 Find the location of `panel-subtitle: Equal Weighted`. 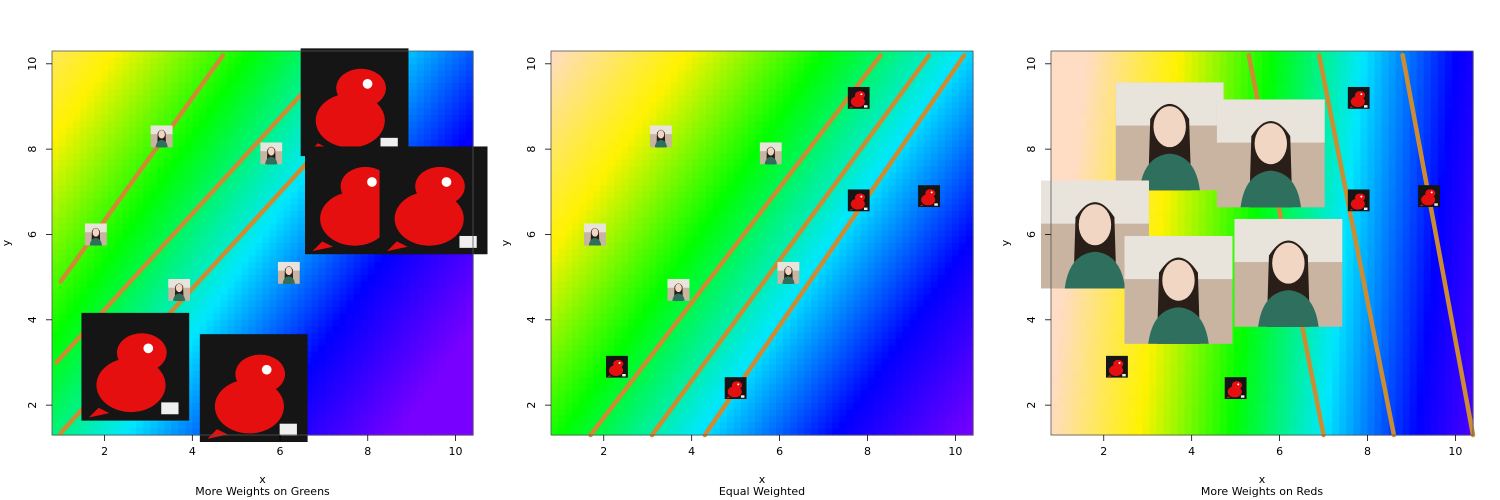

panel-subtitle: Equal Weighted is located at coordinates (762, 491).